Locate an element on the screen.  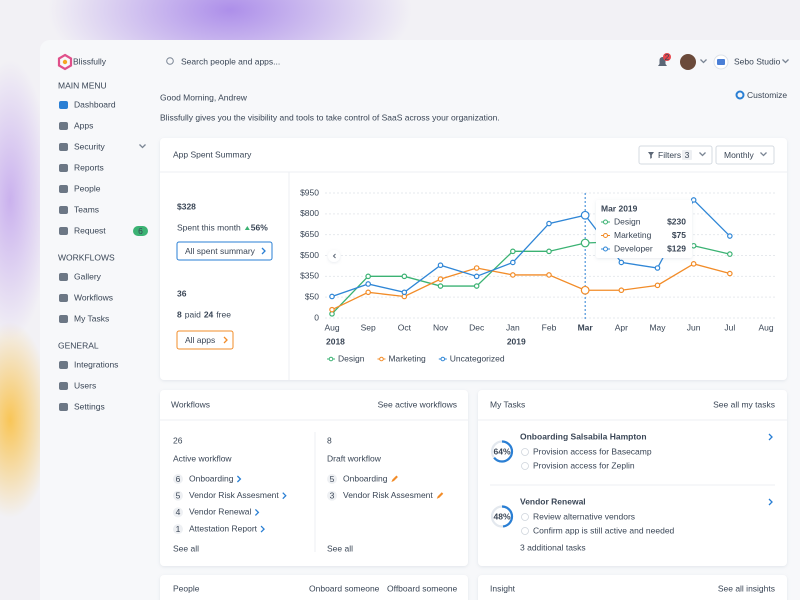
x-tick-label: Jun is located at coordinates (694, 327).